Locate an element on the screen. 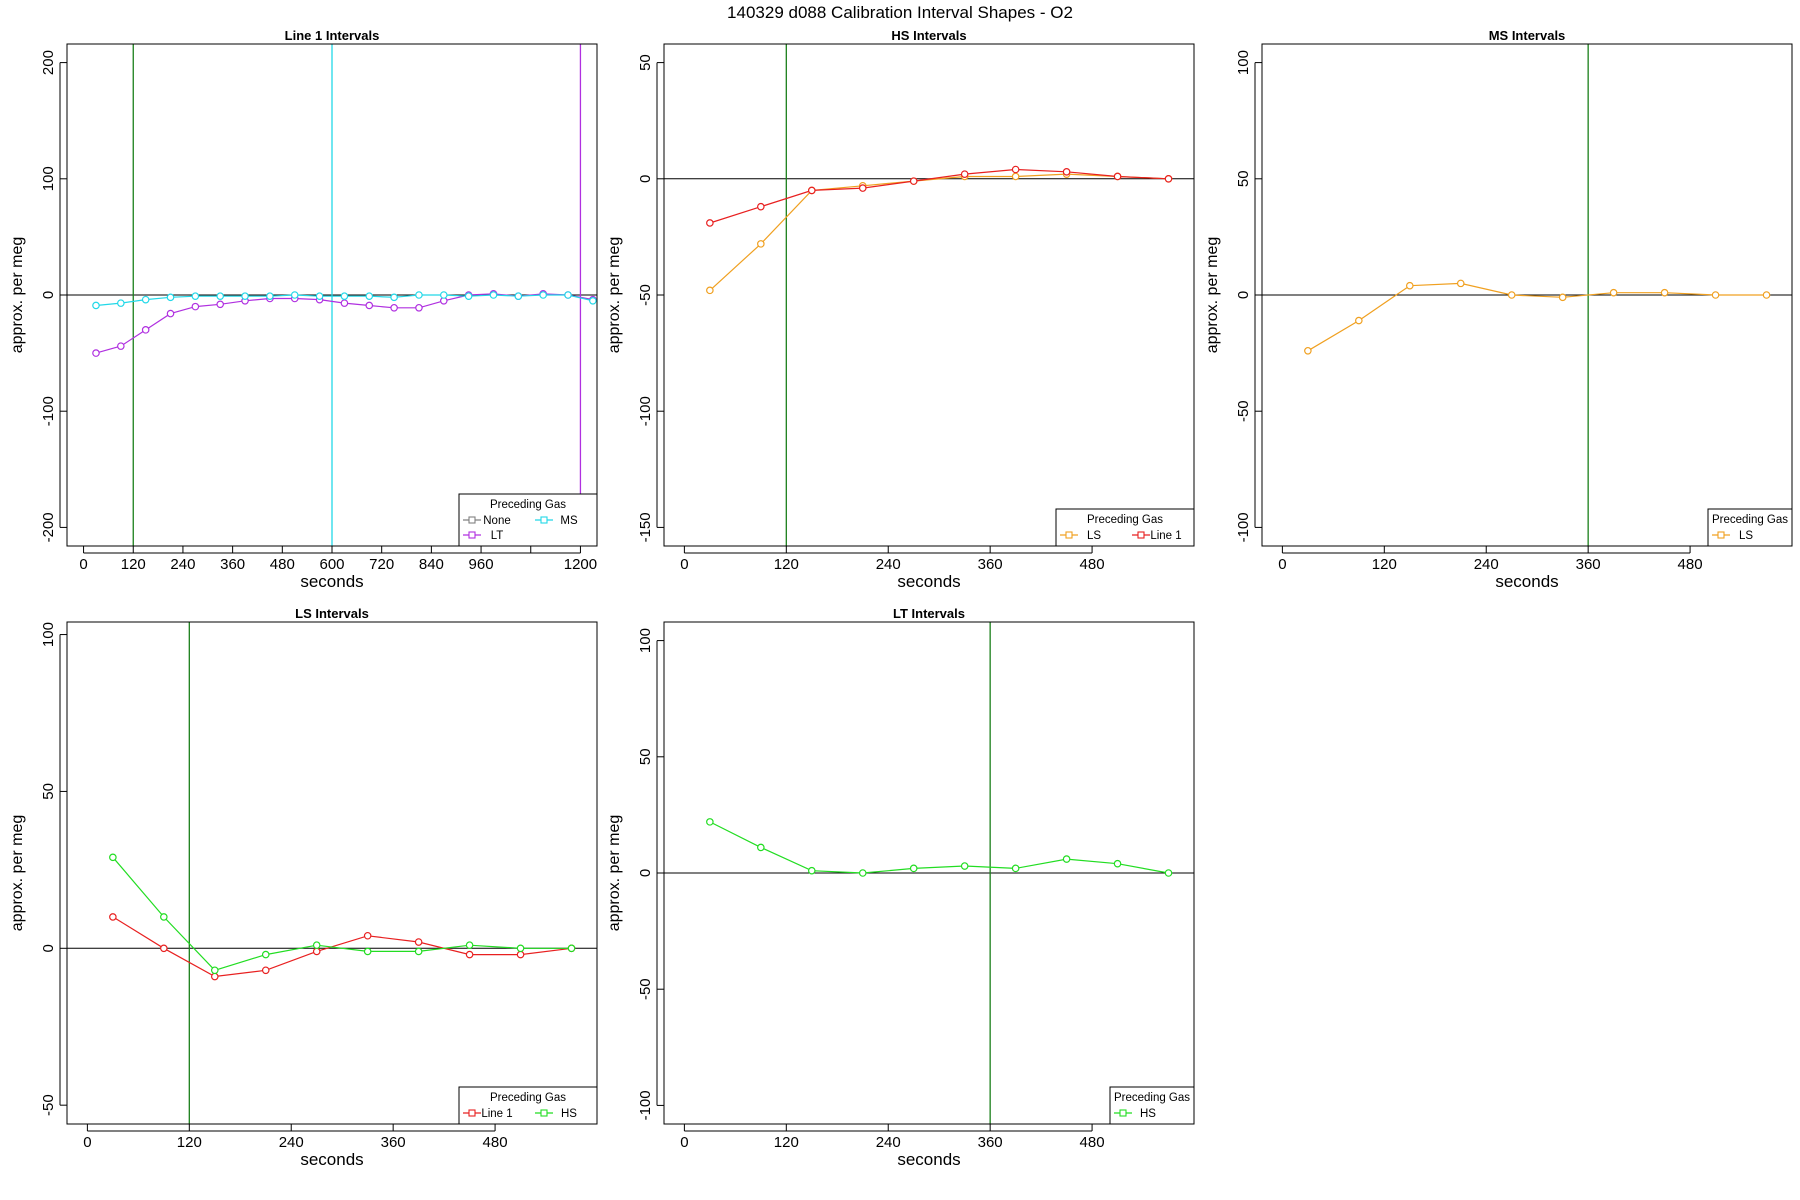  y-tick-label: -200 is located at coordinates (48, 527).